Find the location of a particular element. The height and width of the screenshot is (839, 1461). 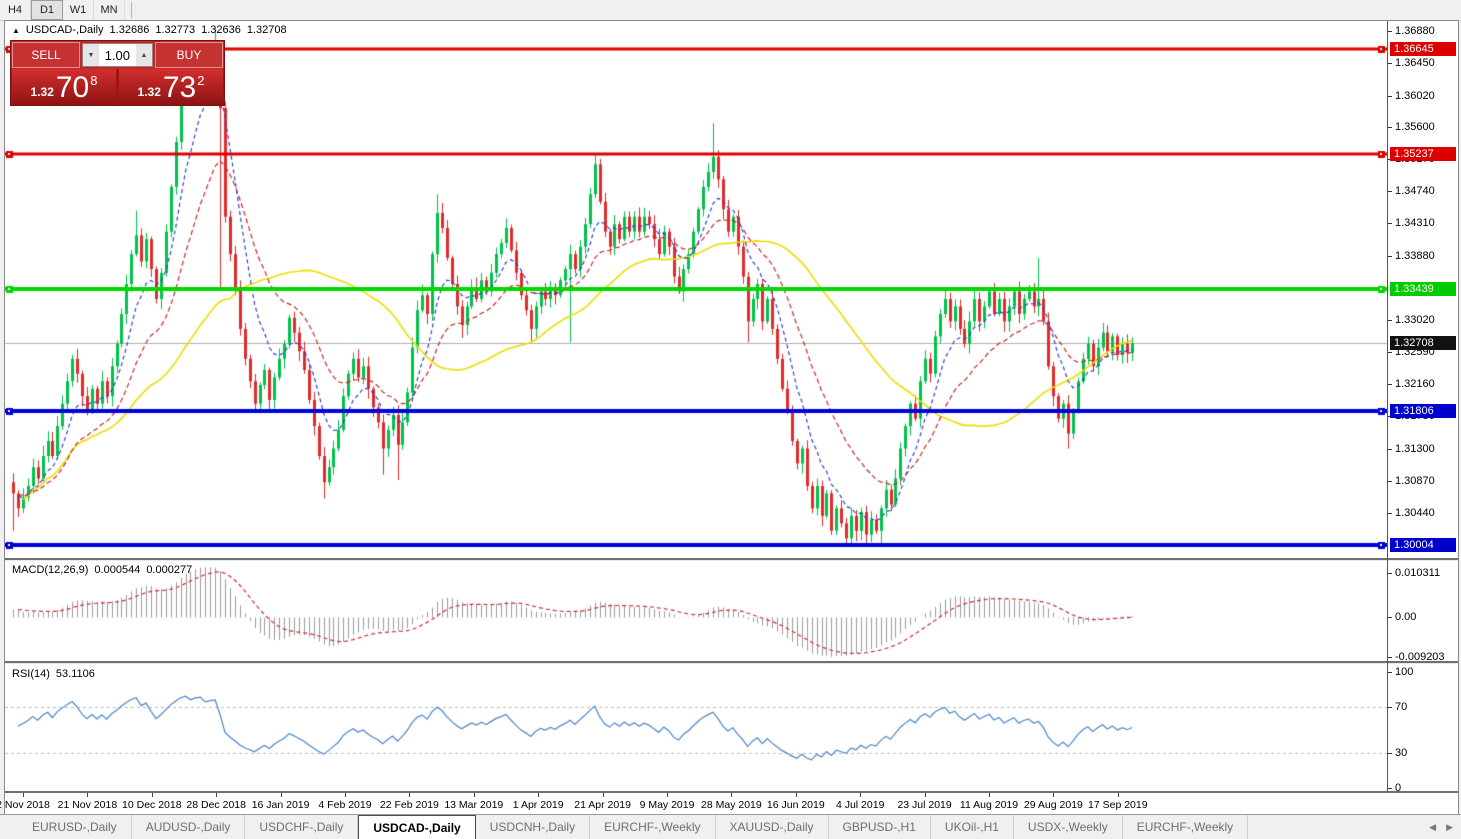

sell-price-base: 1.32 is located at coordinates (42, 92).